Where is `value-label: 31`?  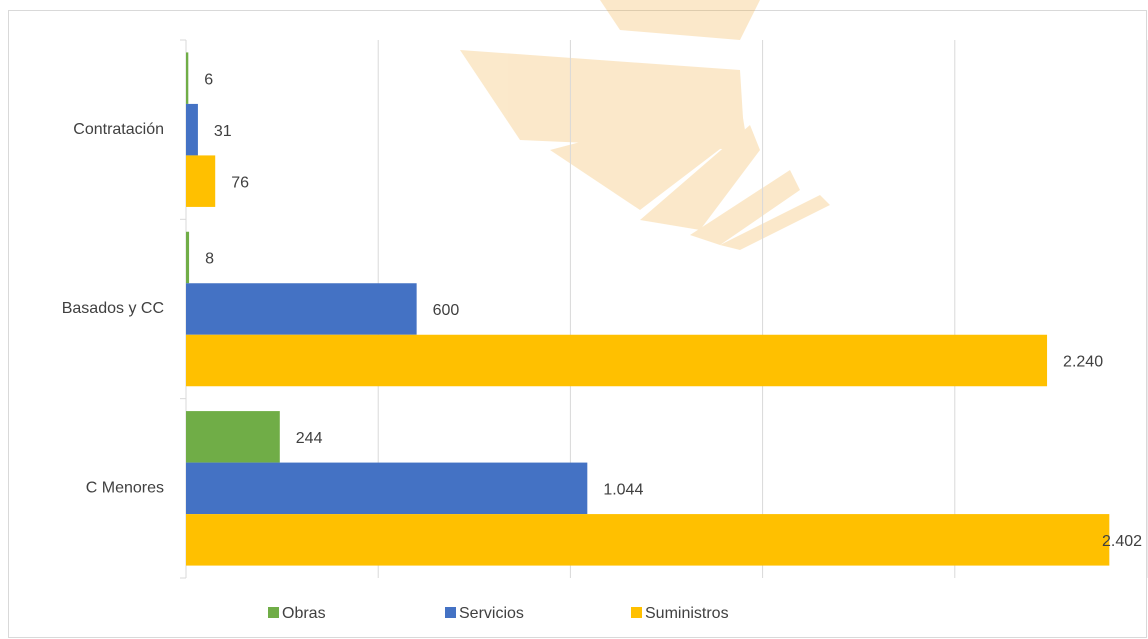 value-label: 31 is located at coordinates (223, 131).